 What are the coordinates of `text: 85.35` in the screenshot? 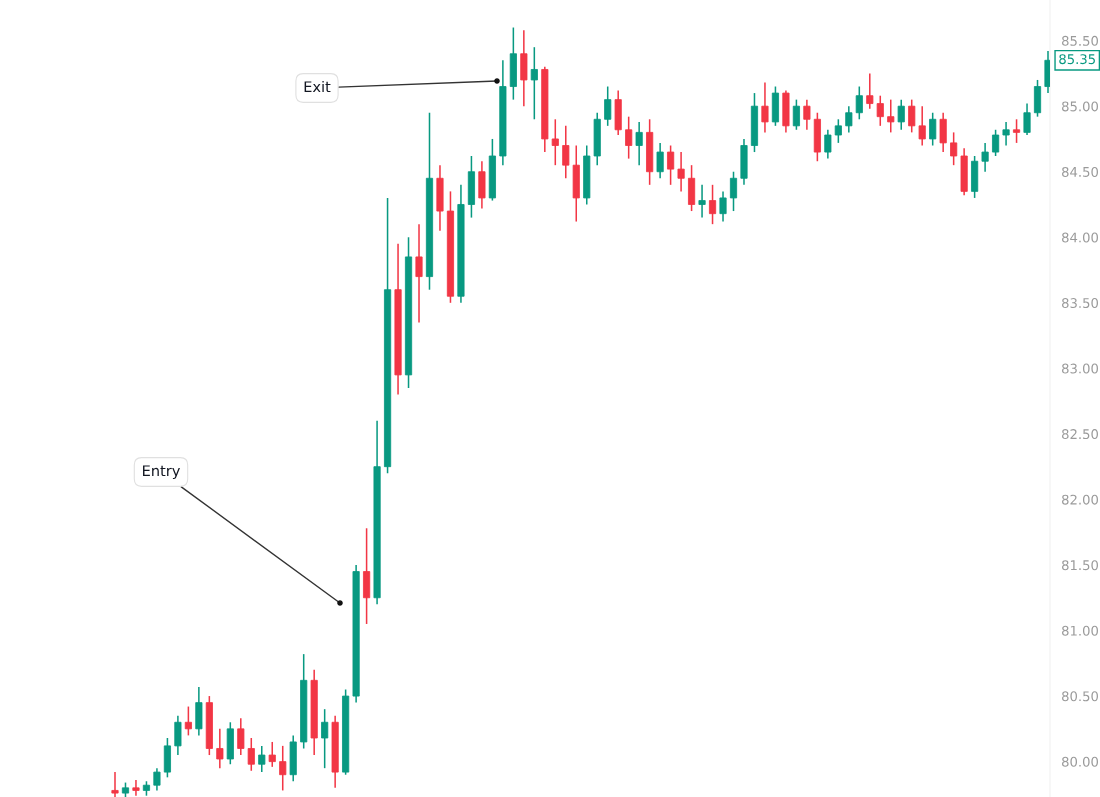 It's located at (1077, 59).